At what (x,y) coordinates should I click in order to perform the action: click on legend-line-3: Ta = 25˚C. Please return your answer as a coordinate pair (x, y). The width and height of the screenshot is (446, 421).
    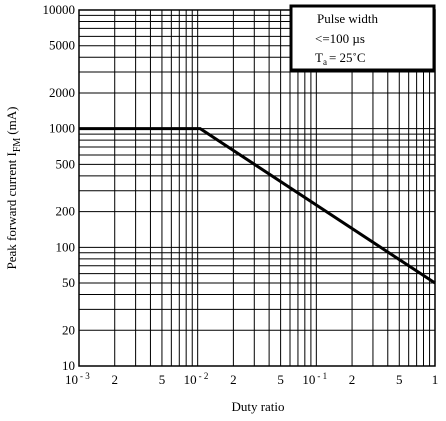
    Looking at the image, I should click on (340, 58).